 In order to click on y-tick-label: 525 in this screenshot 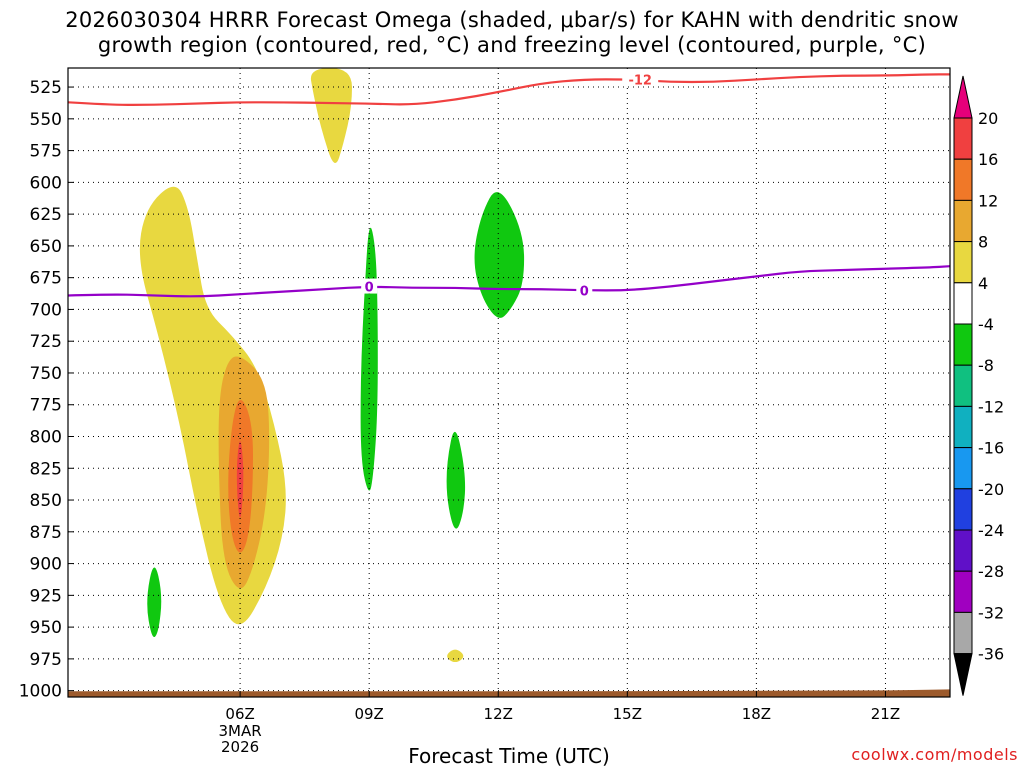, I will do `click(46, 88)`.